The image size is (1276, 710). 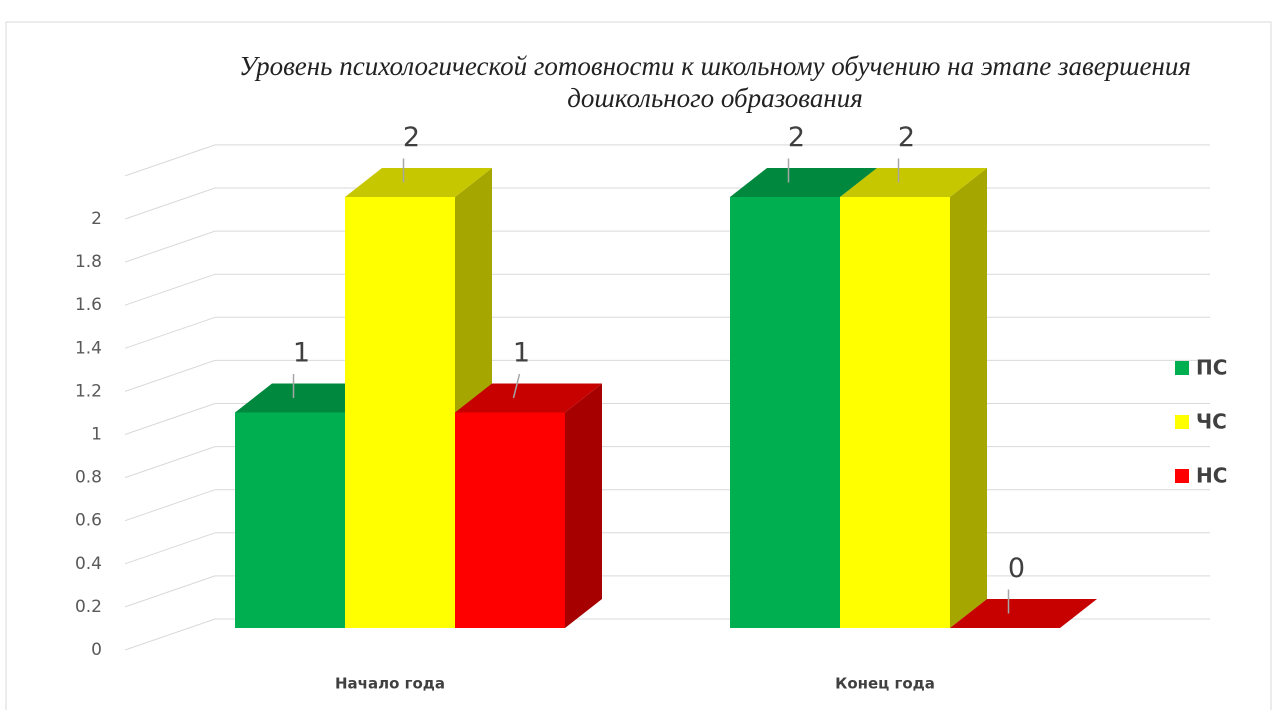 I want to click on y-tick-label: 1.8, so click(x=88, y=262).